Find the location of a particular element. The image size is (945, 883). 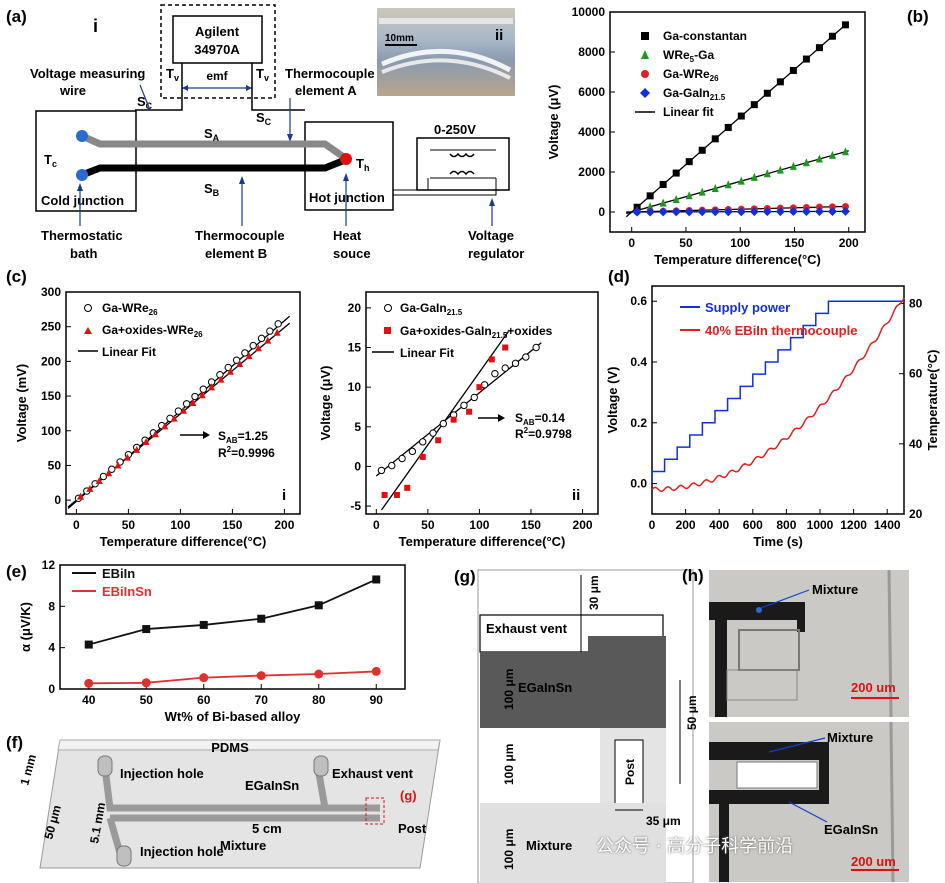

x-axis-label: Temperature difference(°C) is located at coordinates (482, 541).